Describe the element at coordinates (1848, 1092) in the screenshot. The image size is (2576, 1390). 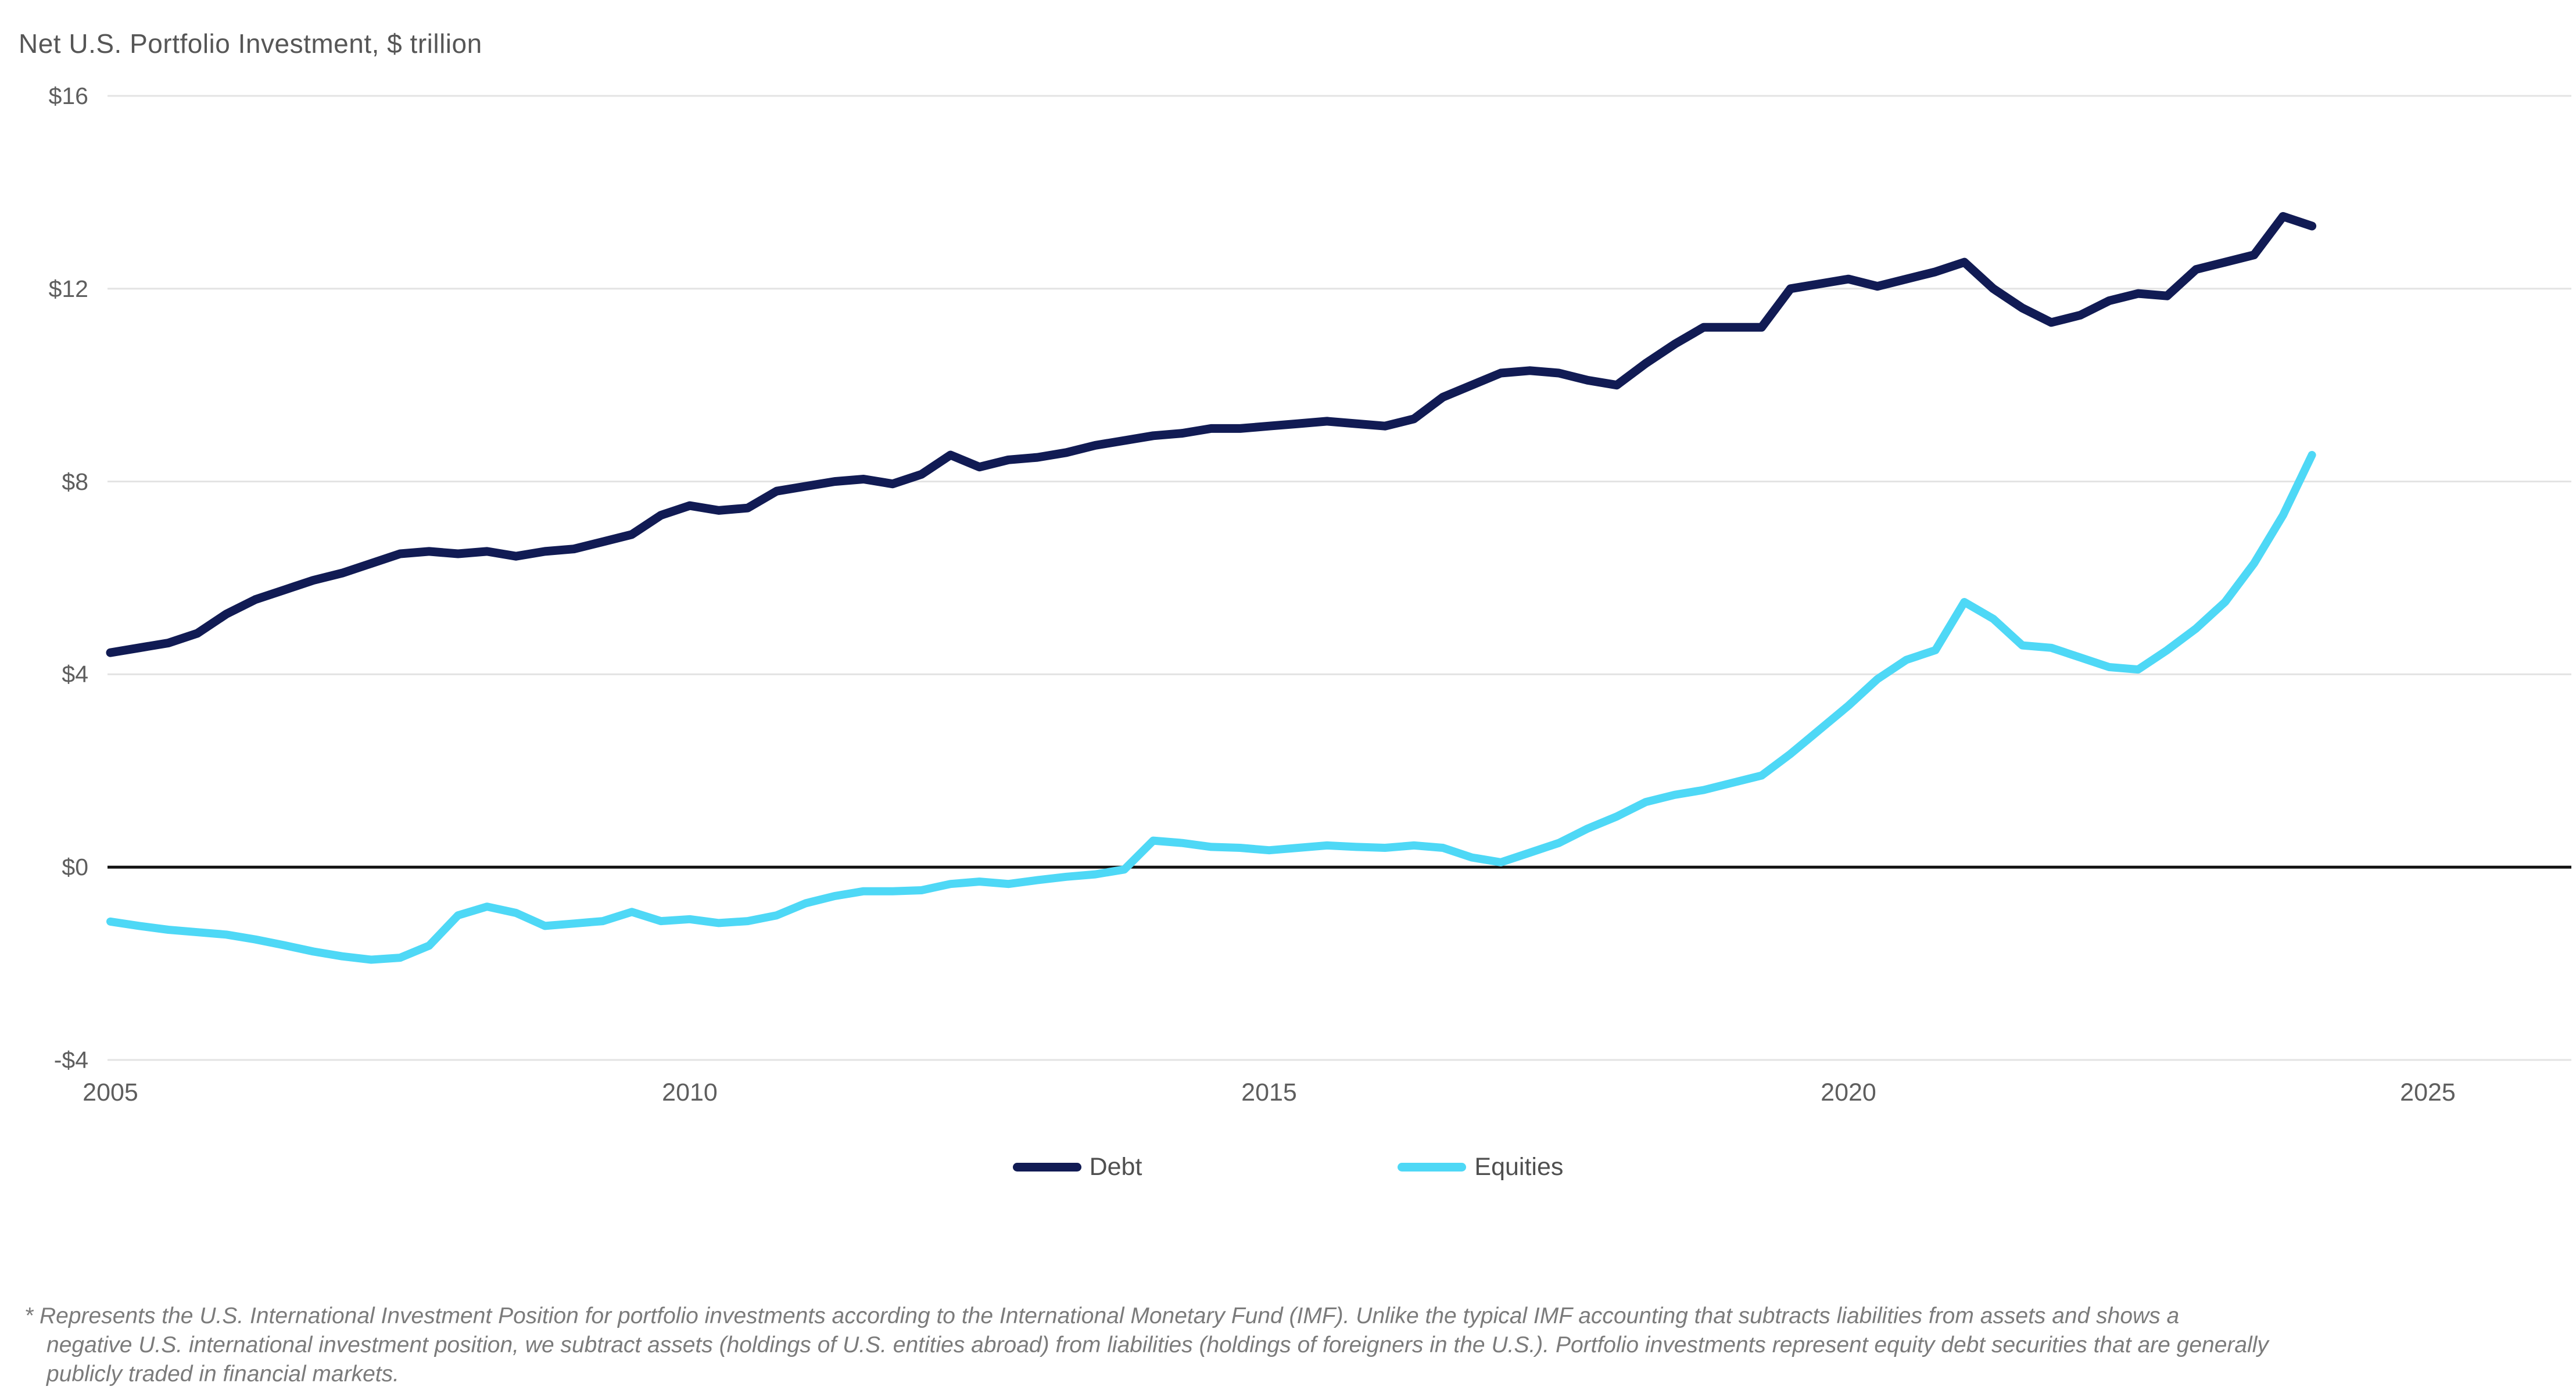
I see `x-tick-label: 2020` at that location.